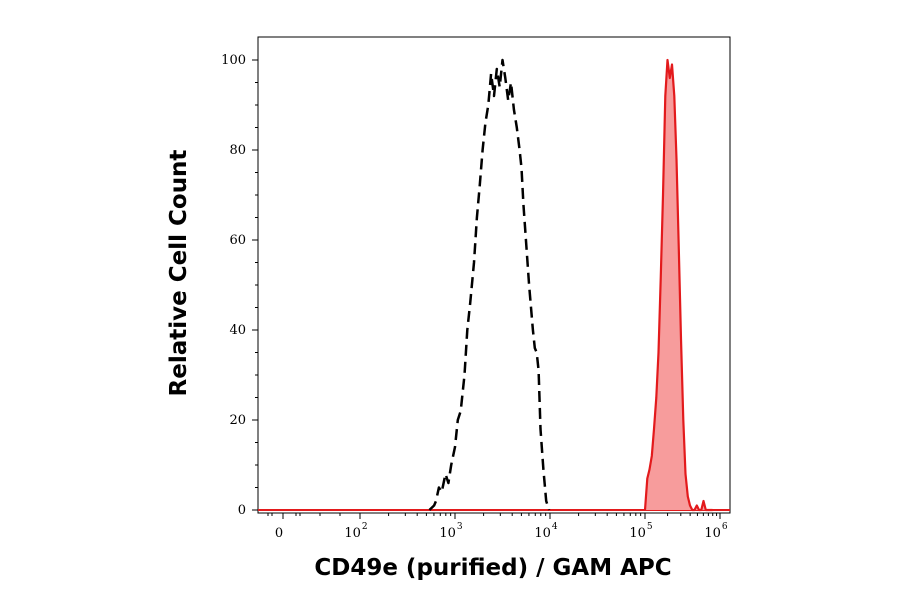 This screenshot has height=594, width=900. Describe the element at coordinates (239, 285) in the screenshot. I see `y-axis: 0 20 40 60 80 100` at that location.